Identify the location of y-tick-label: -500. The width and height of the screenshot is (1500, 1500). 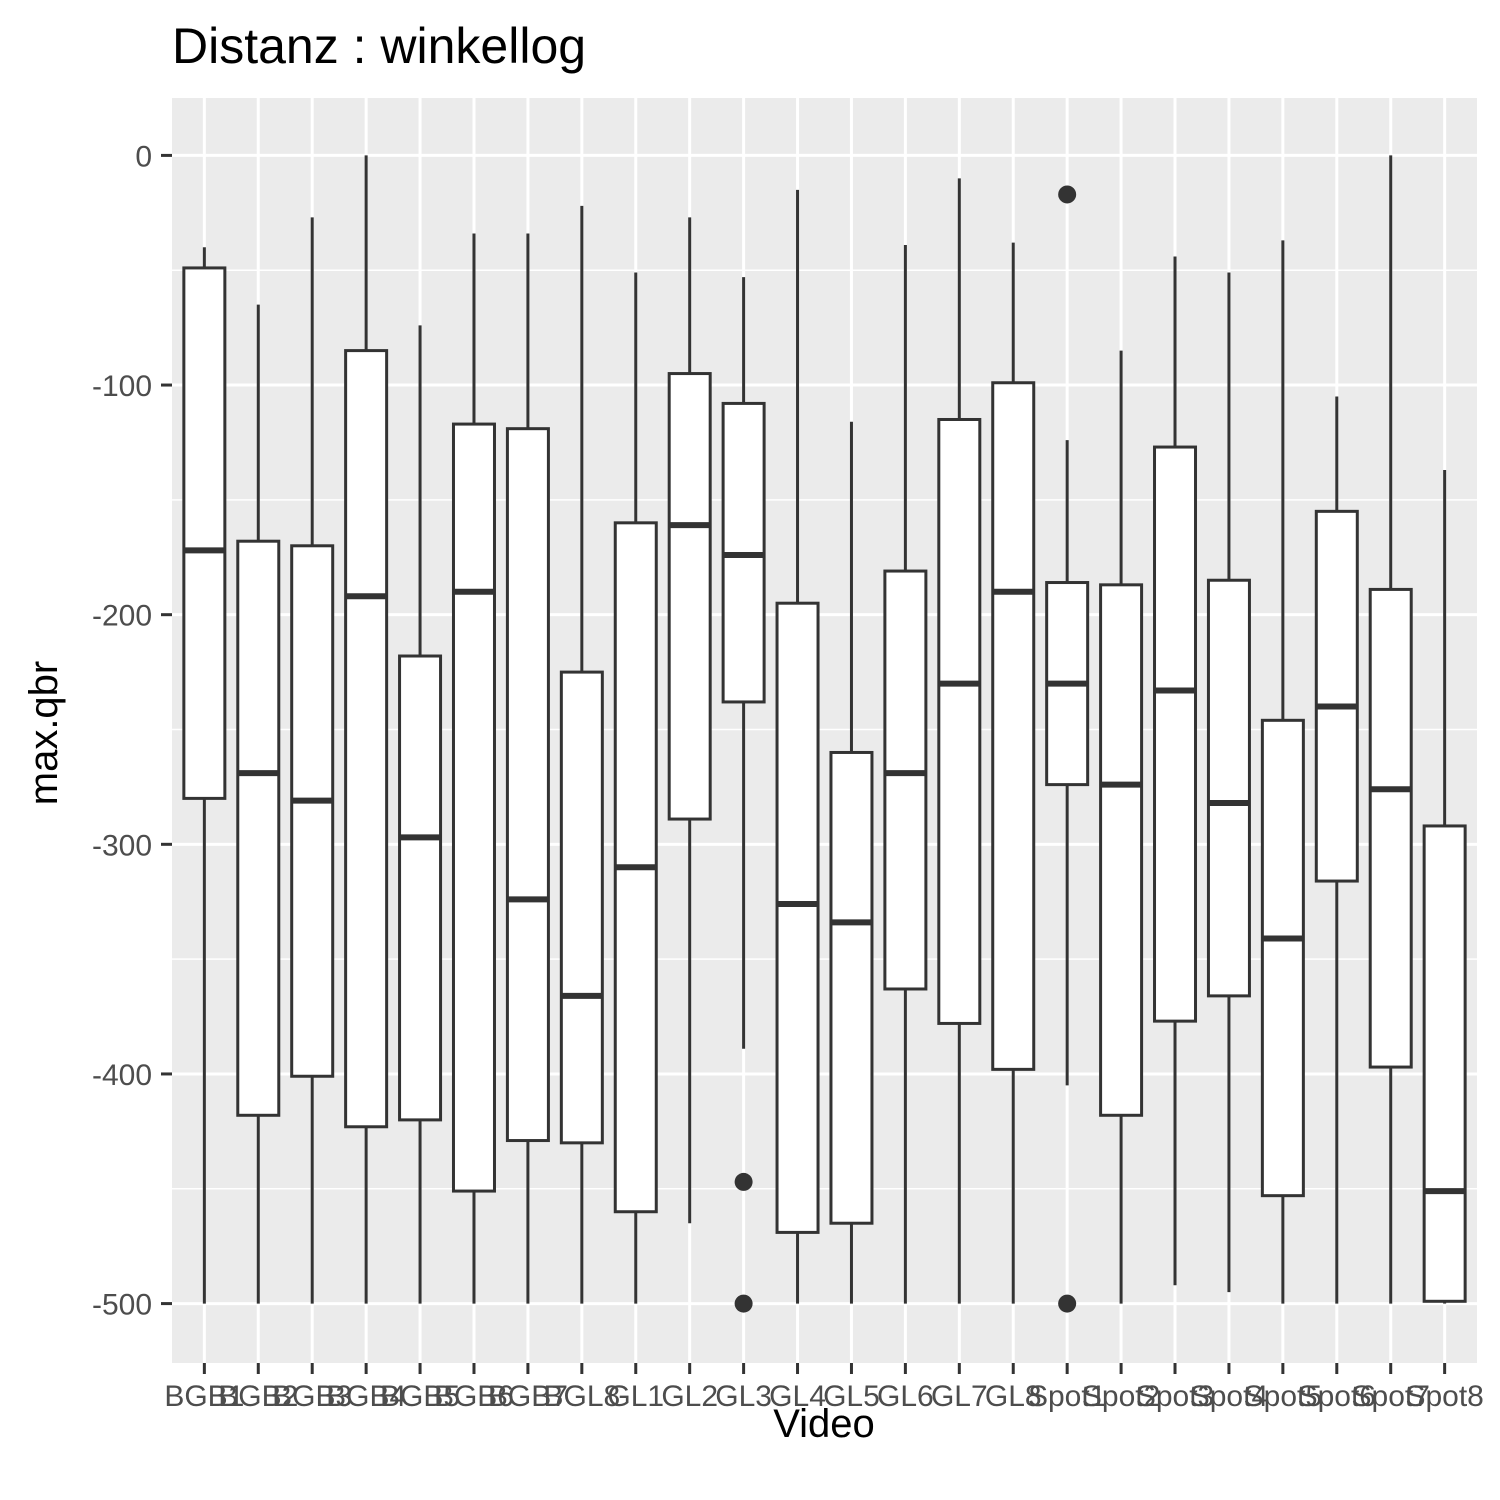
(122, 1305).